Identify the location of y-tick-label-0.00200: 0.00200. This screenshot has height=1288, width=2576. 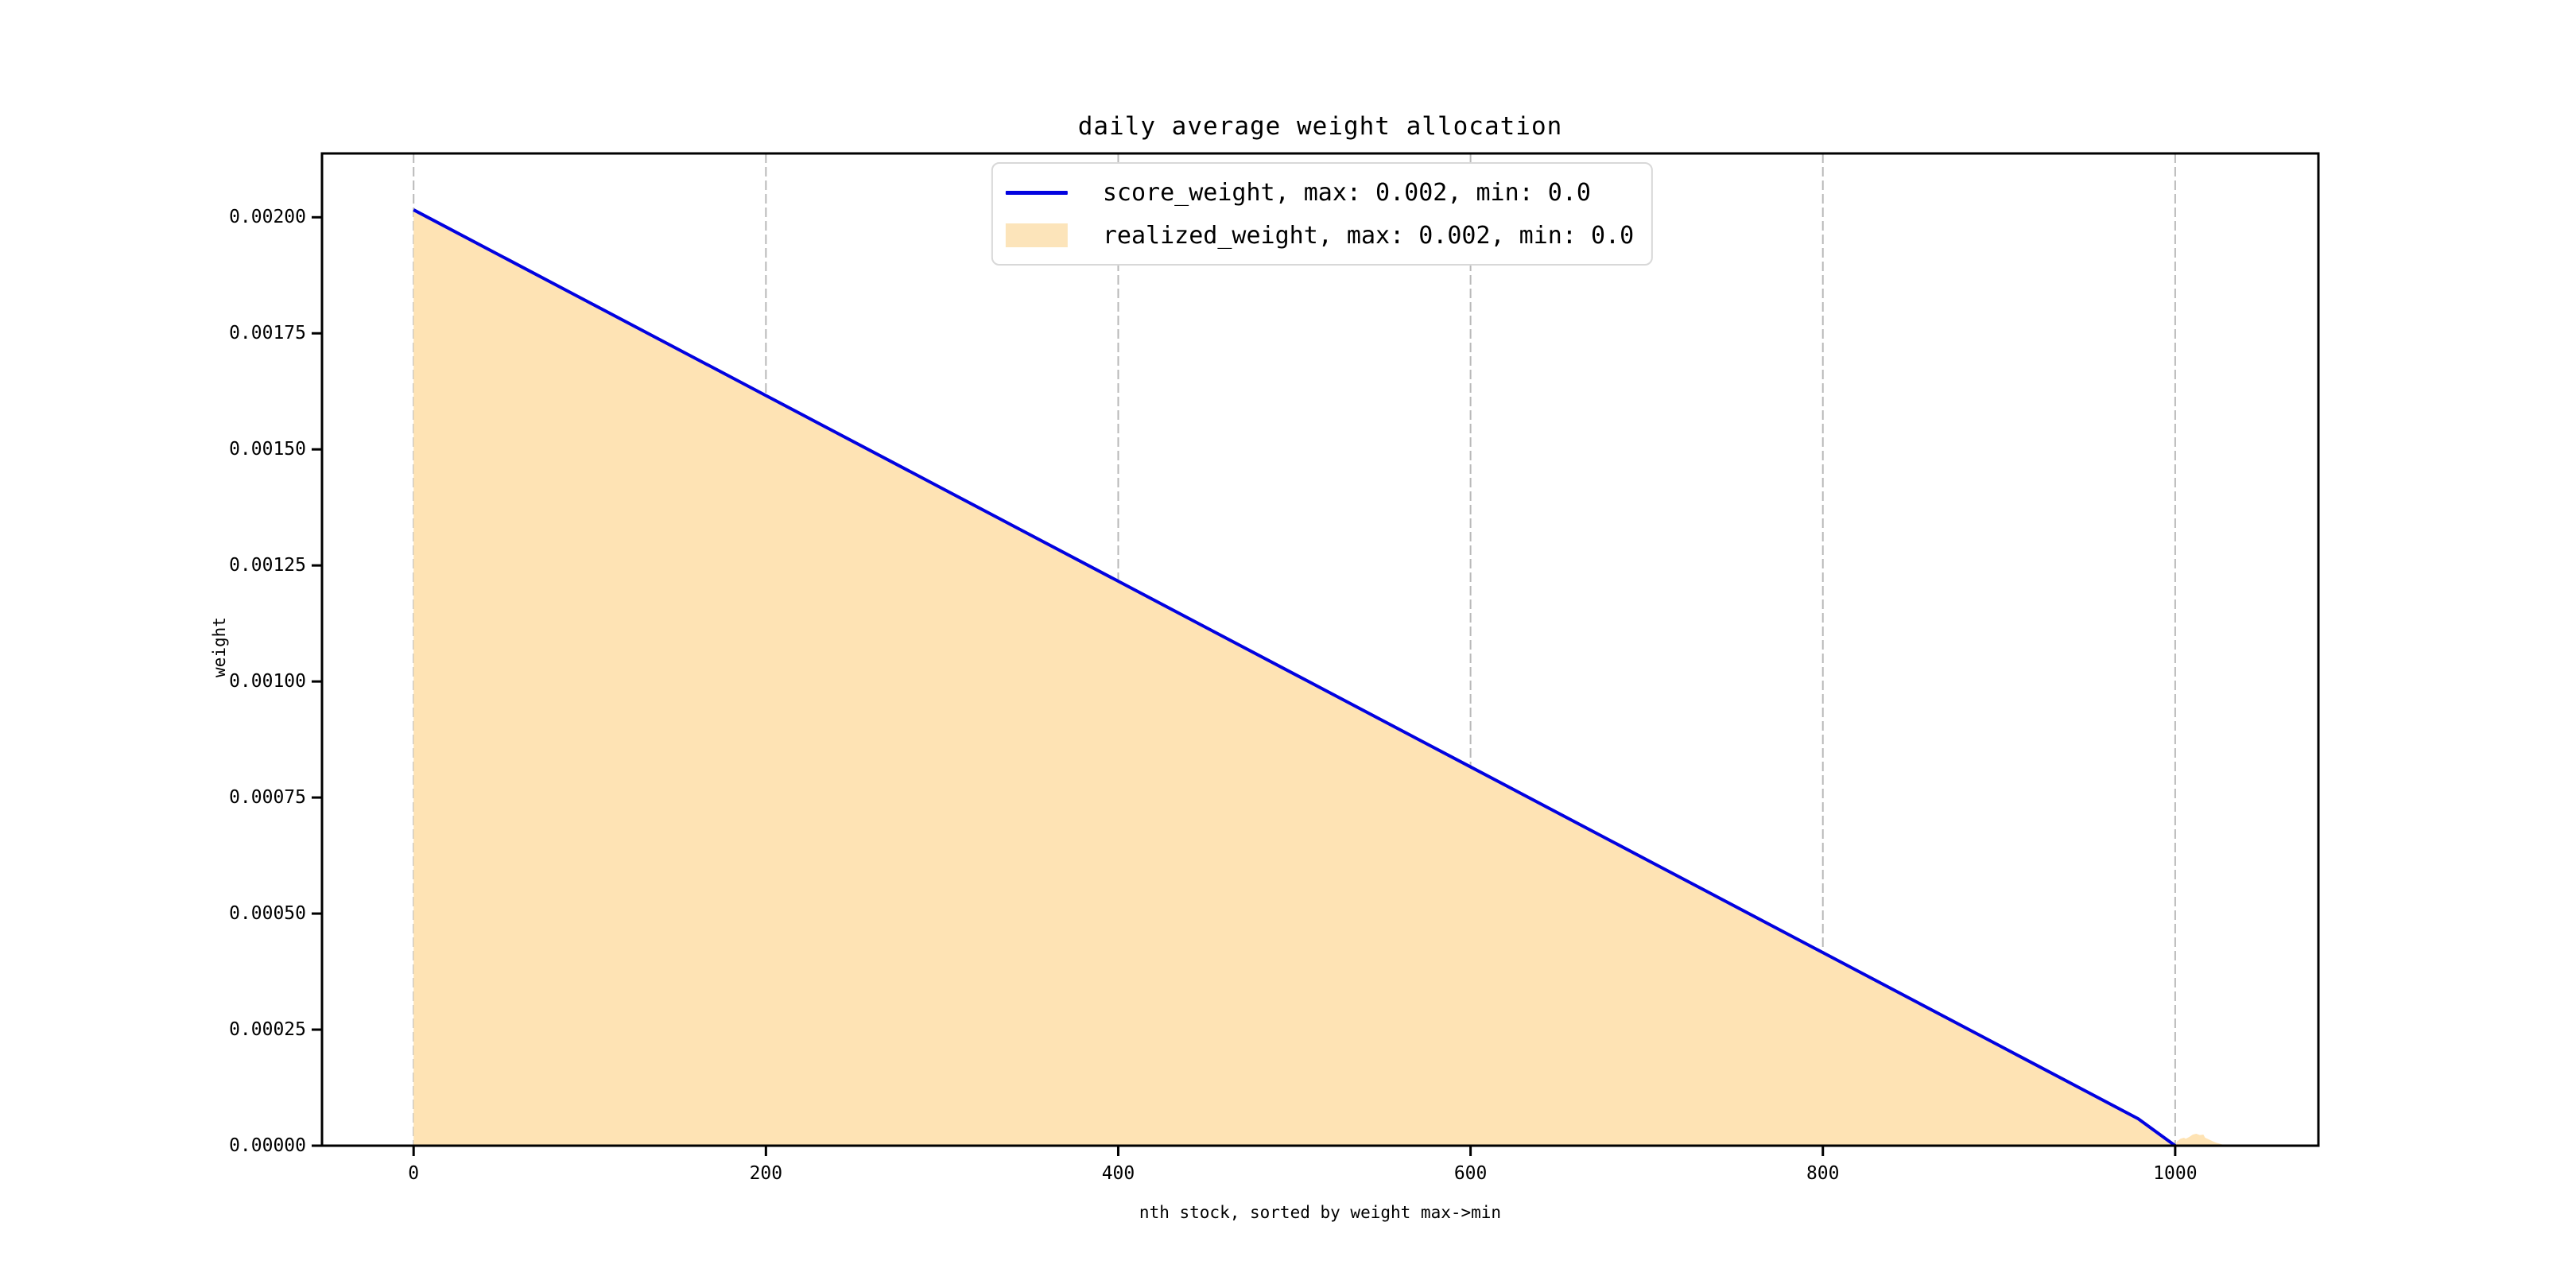
(267, 218).